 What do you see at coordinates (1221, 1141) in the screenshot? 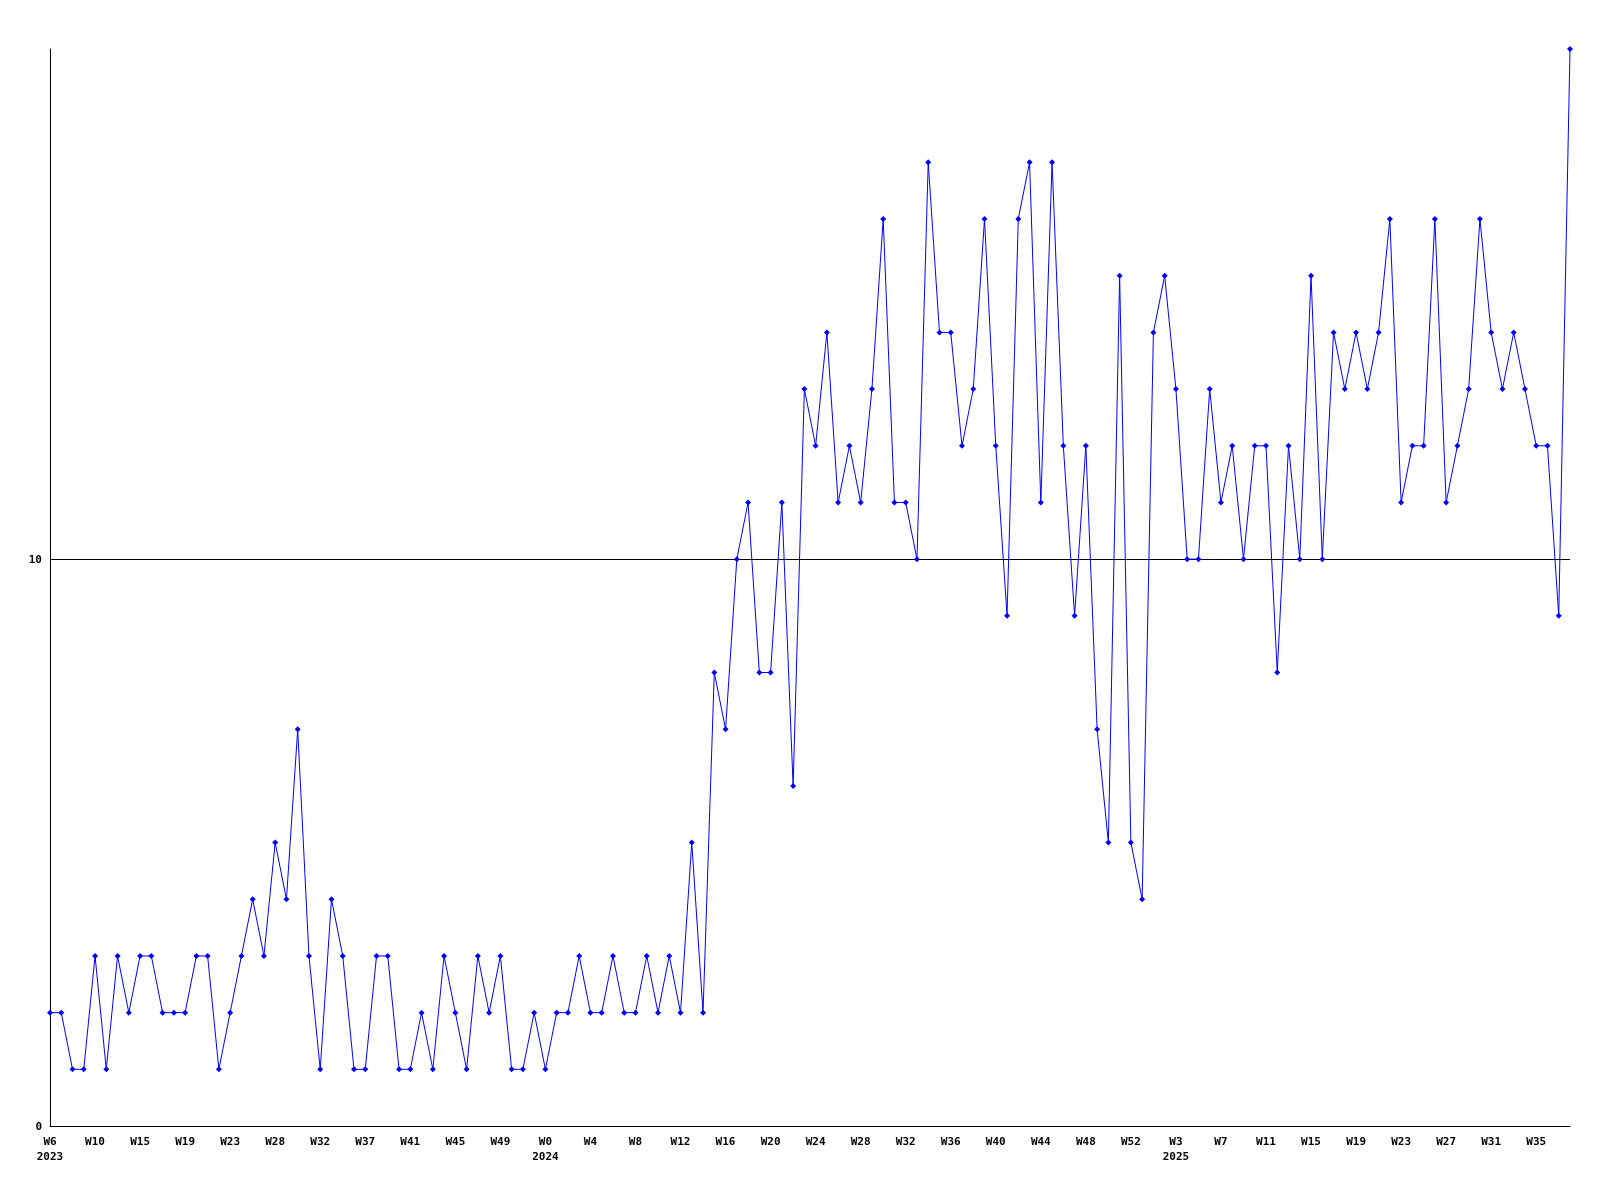
I see `x-tick-label: W7` at bounding box center [1221, 1141].